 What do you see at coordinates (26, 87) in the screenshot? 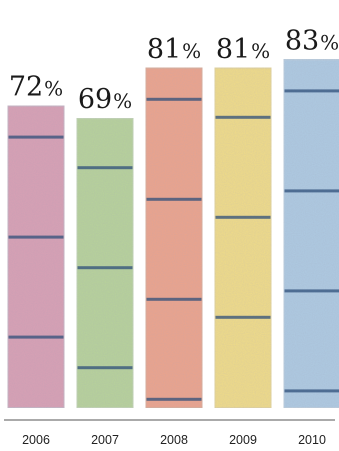
I see `value-number: 72` at bounding box center [26, 87].